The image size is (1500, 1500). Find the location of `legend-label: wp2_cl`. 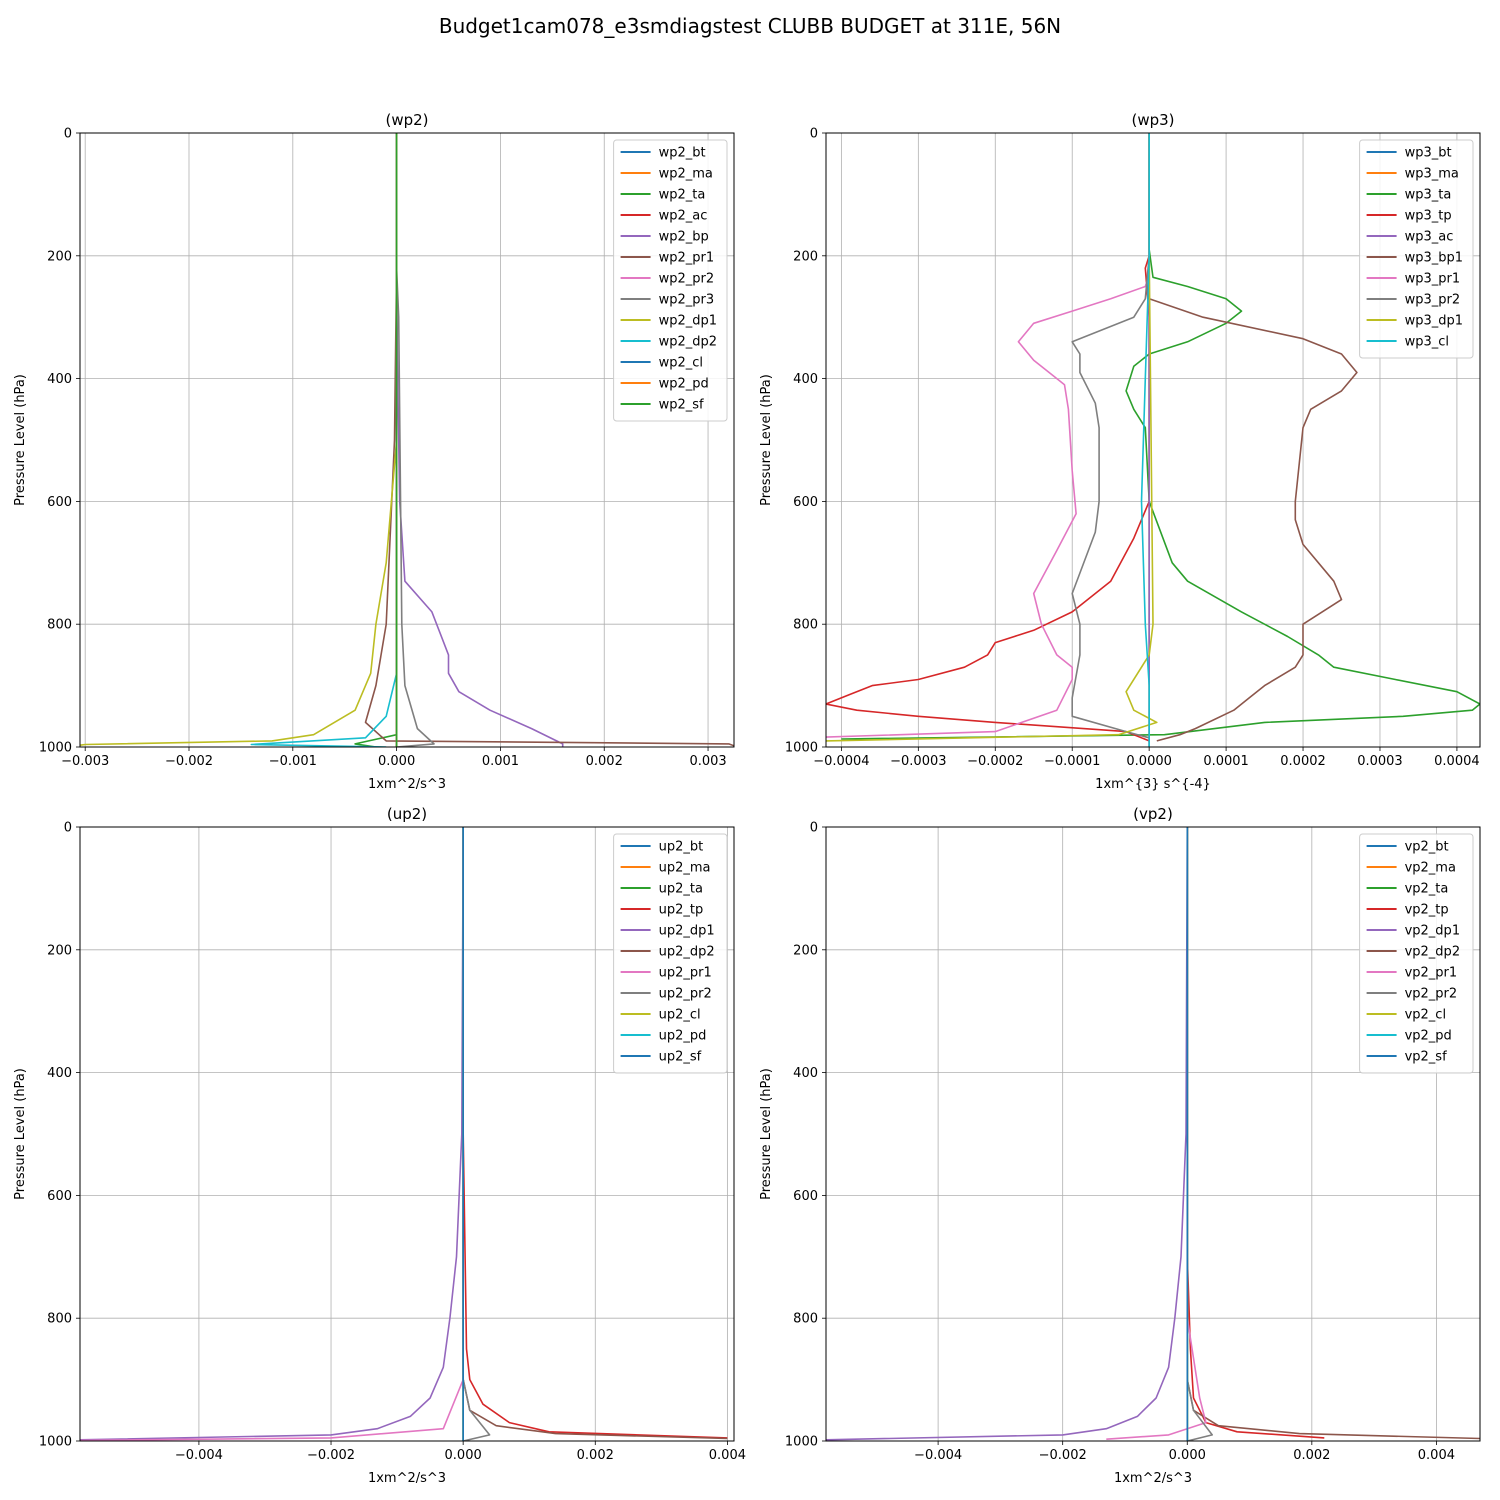

legend-label: wp2_cl is located at coordinates (681, 363).